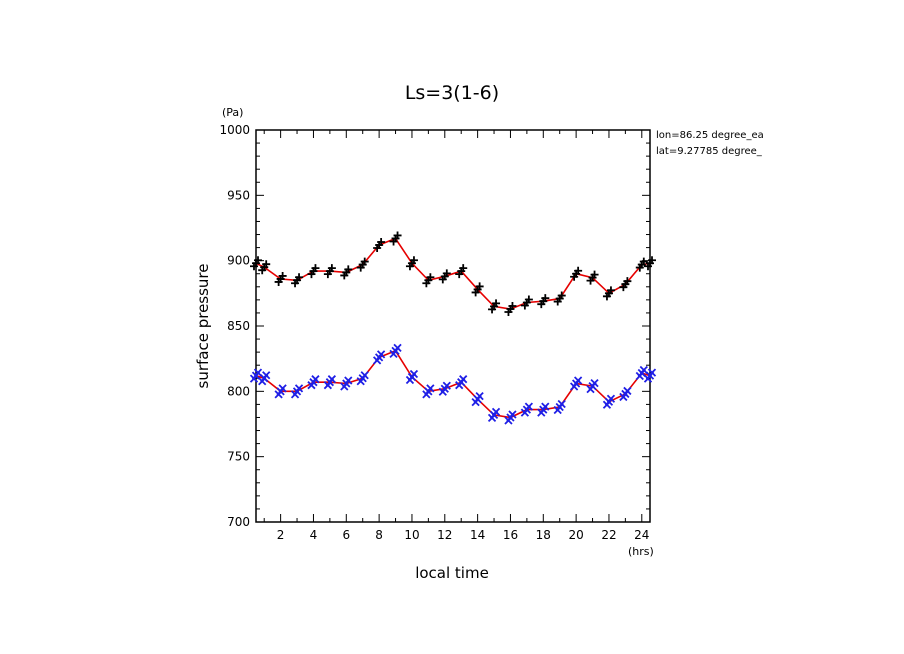  I want to click on annotation-lon: lon=86.25 degree_ea, so click(710, 135).